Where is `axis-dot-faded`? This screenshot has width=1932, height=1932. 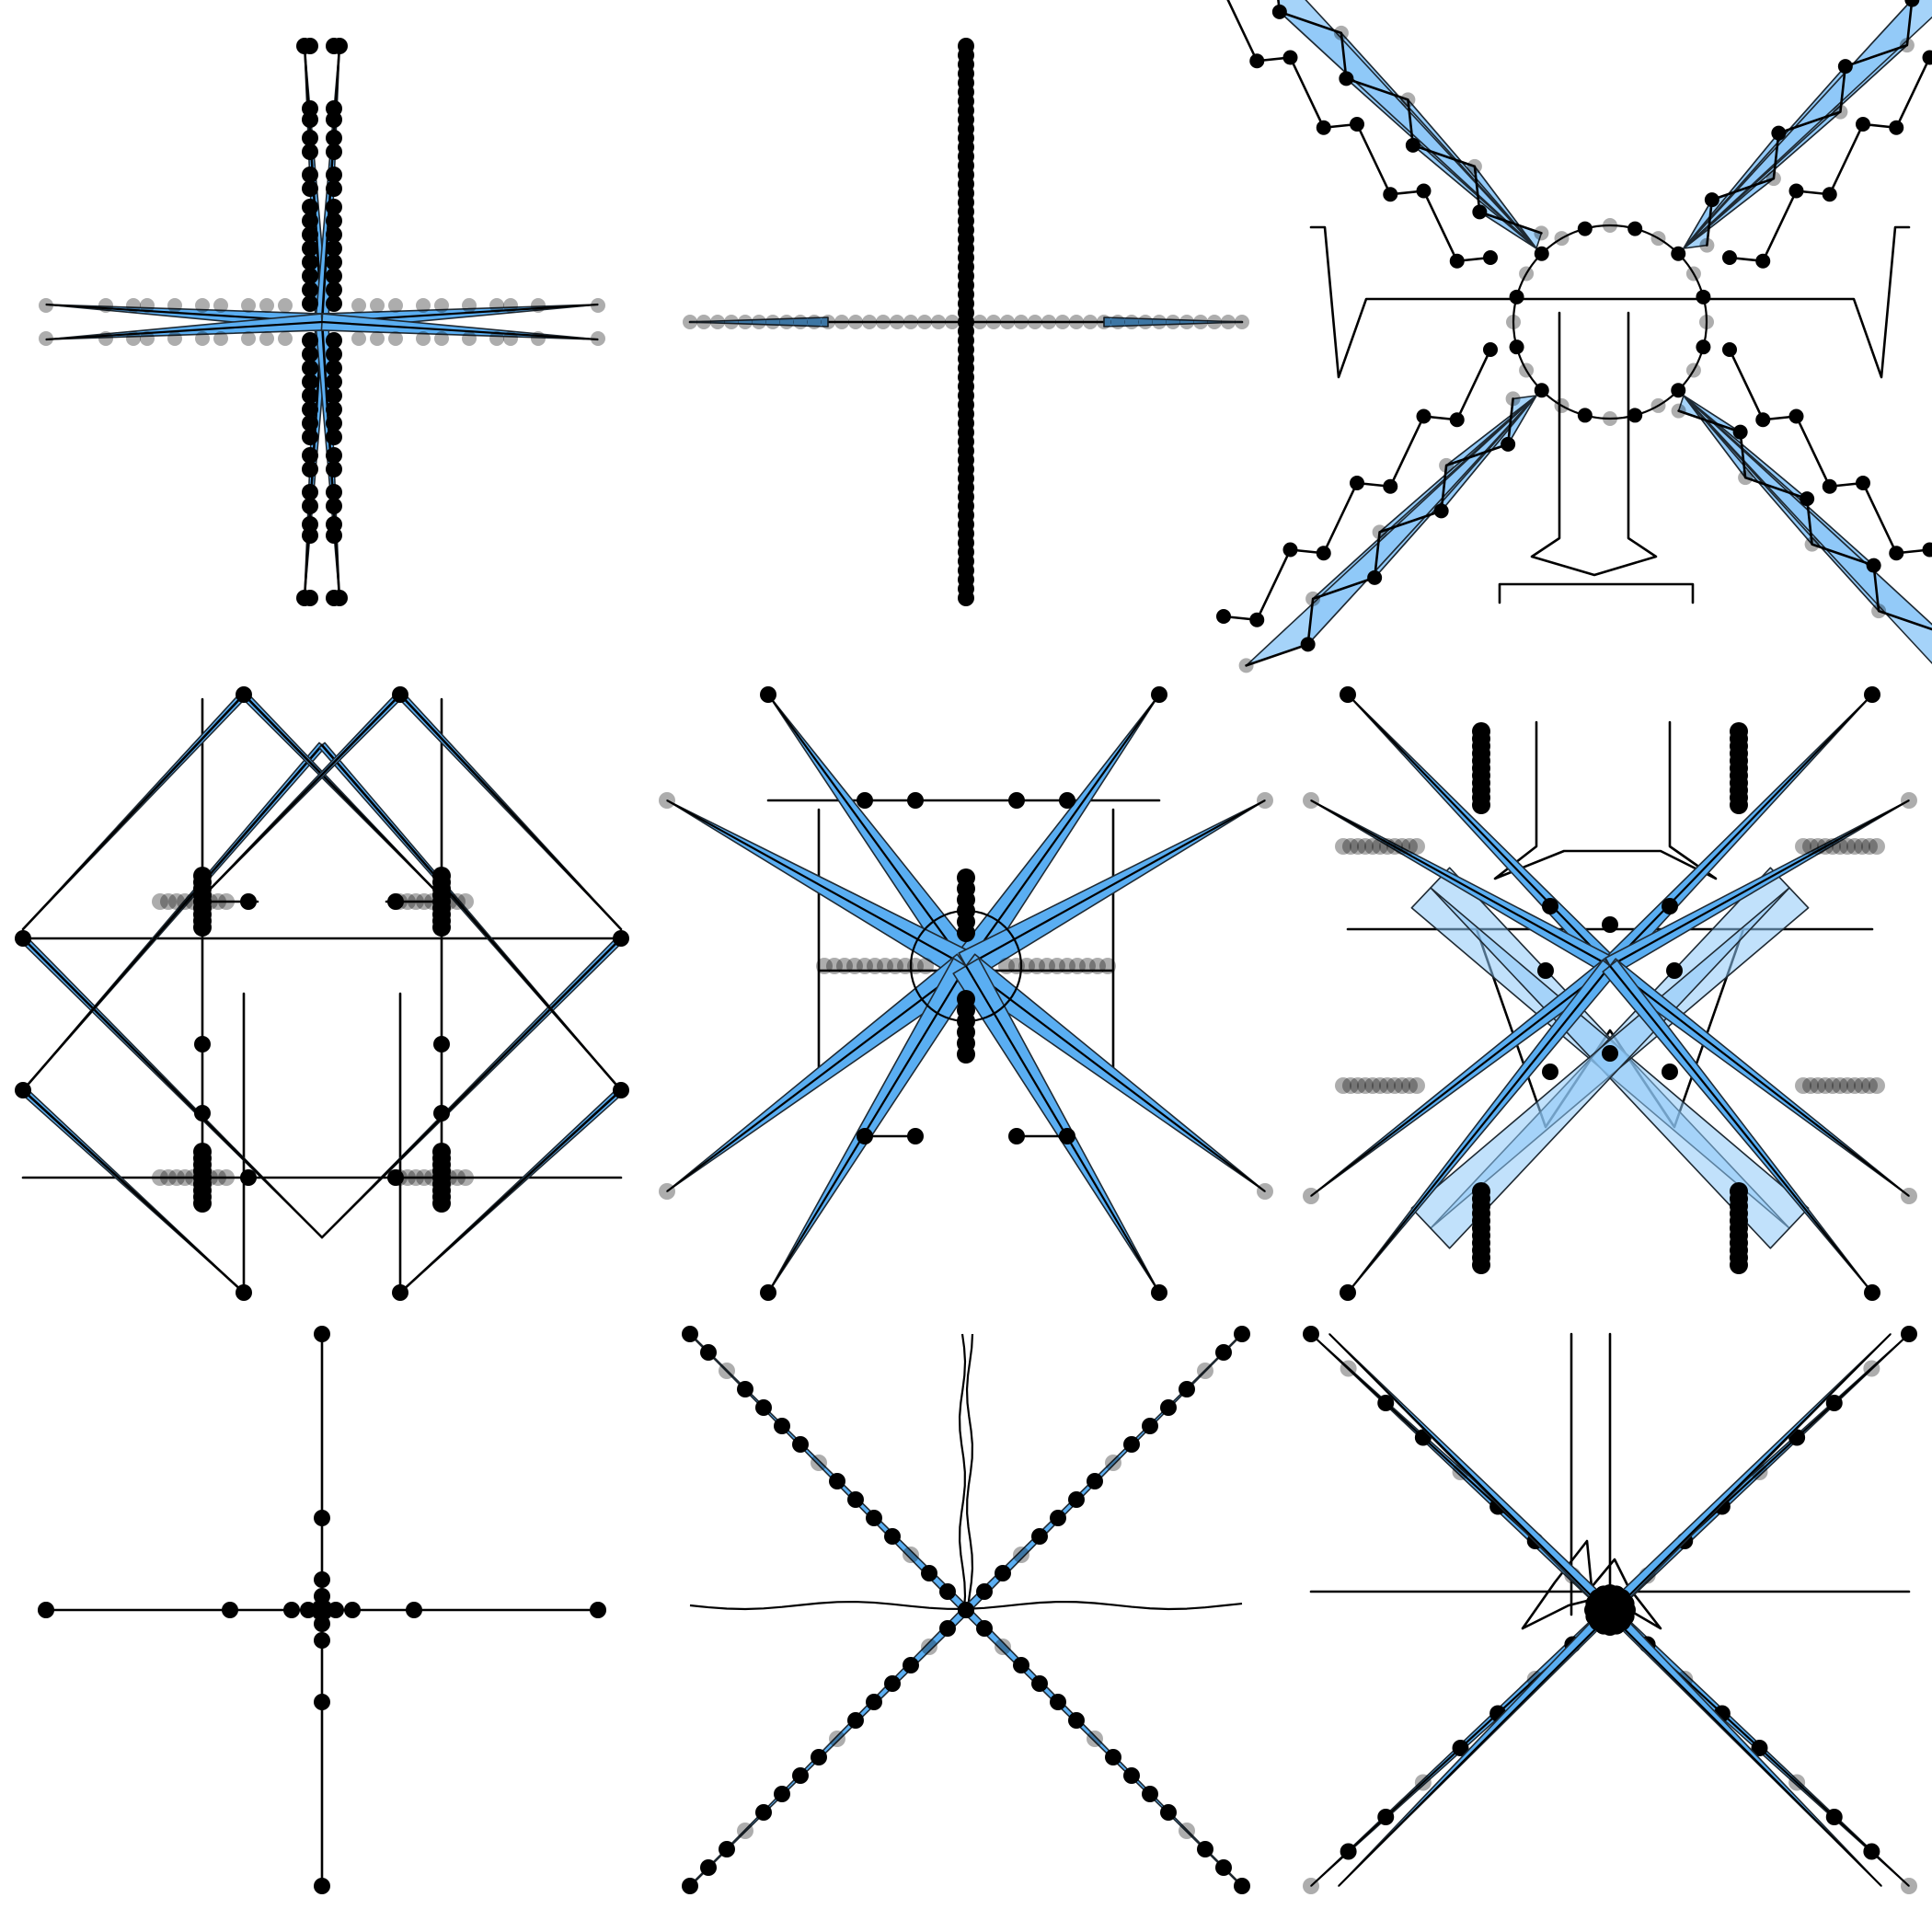 axis-dot-faded is located at coordinates (1107, 966).